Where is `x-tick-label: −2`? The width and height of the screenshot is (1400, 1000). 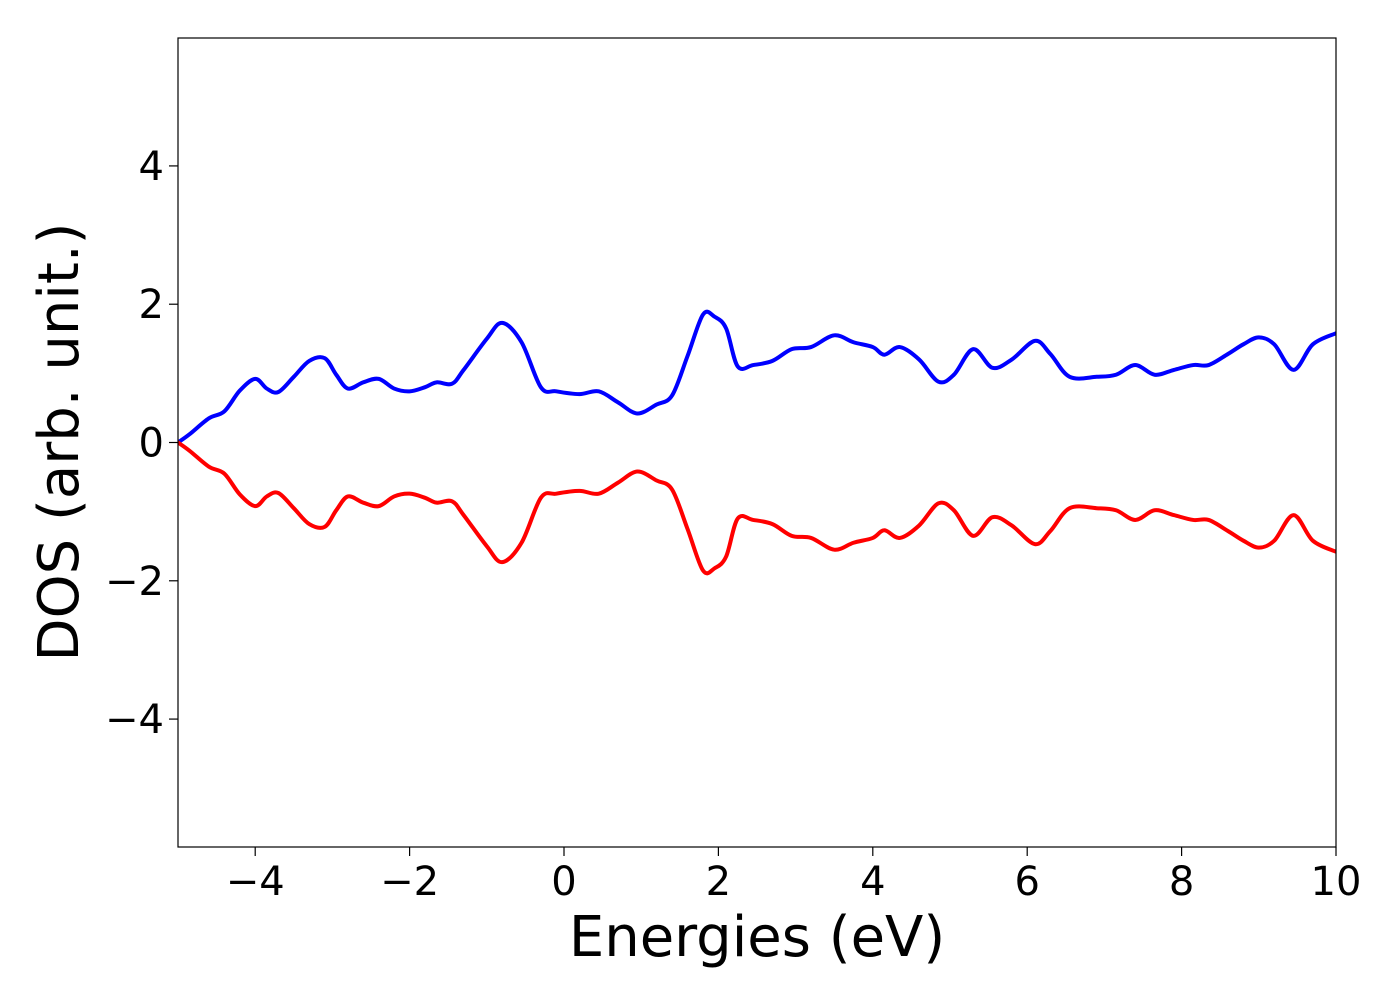 x-tick-label: −2 is located at coordinates (409, 882).